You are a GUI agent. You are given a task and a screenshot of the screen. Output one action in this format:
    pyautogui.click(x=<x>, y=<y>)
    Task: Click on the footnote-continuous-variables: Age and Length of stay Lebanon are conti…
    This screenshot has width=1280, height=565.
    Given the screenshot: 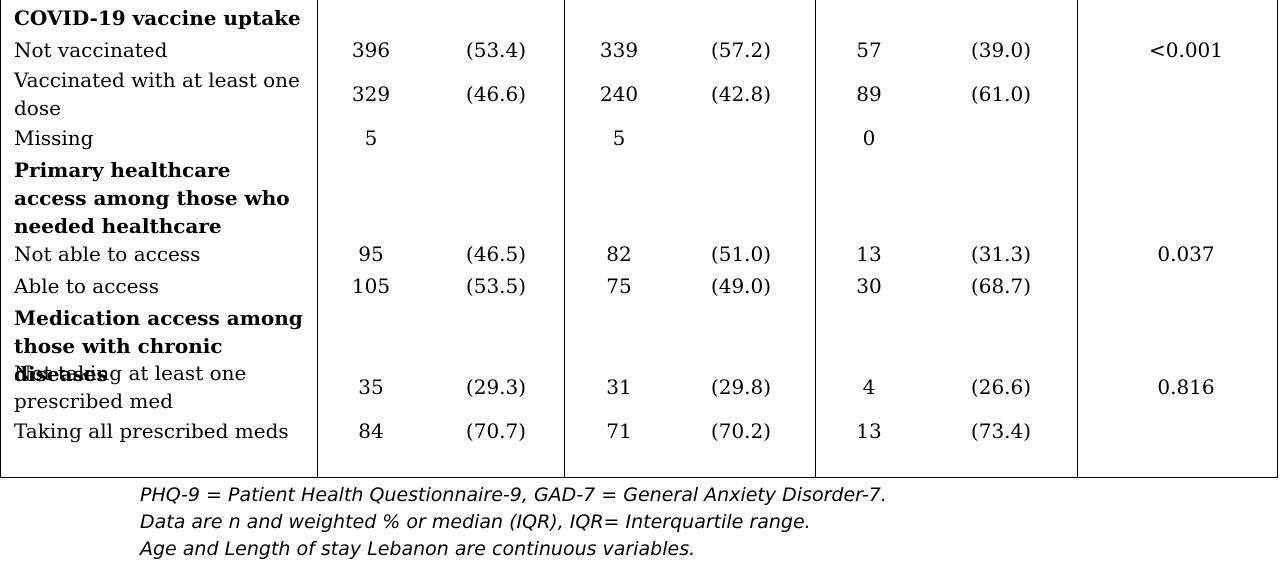 What is the action you would take?
    pyautogui.click(x=418, y=549)
    